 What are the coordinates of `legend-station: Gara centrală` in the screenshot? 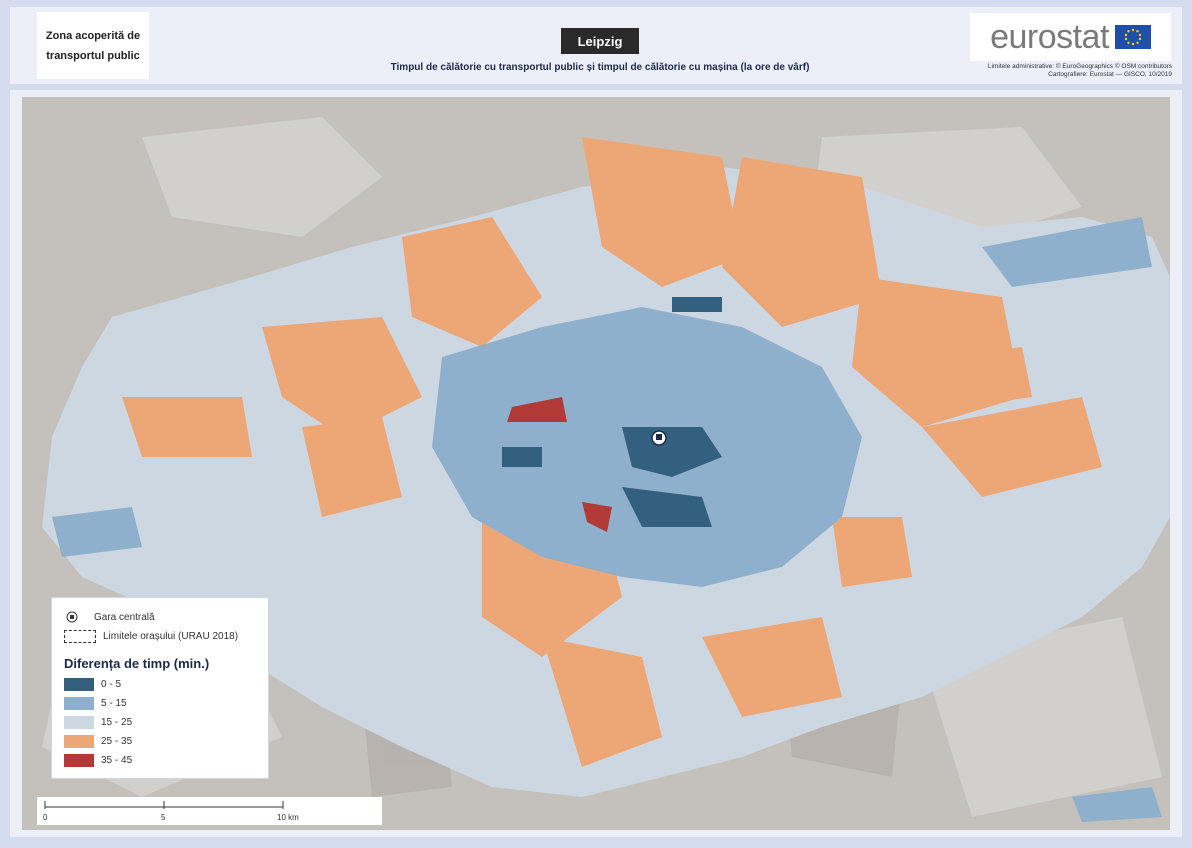 It's located at (109, 617).